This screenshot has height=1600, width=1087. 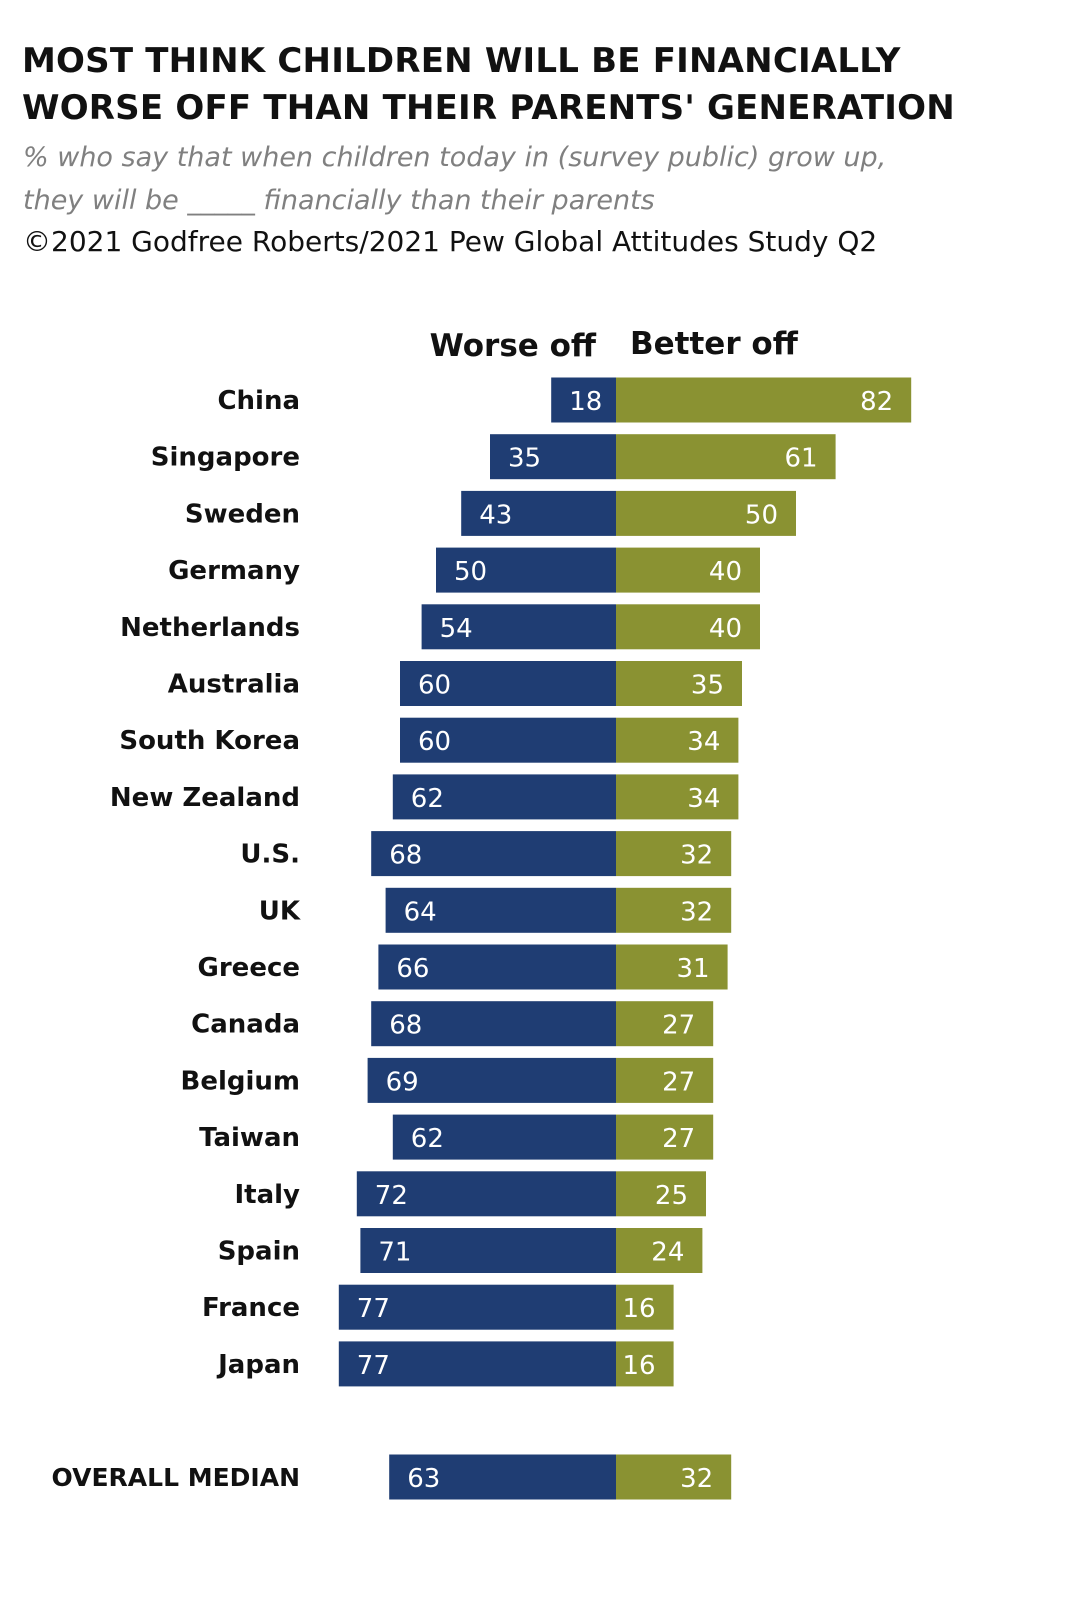 What do you see at coordinates (639, 1309) in the screenshot?
I see `value-better-france: 16` at bounding box center [639, 1309].